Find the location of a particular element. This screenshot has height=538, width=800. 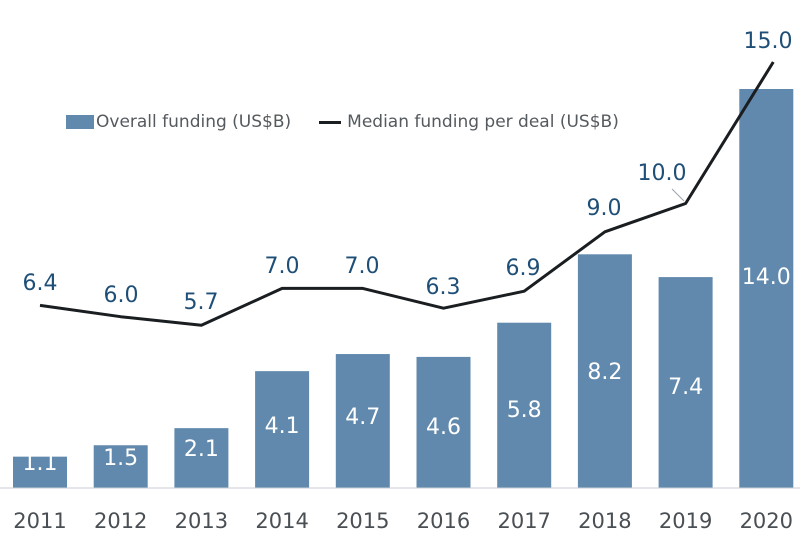

line-label-2012: 6.0 is located at coordinates (121, 295).